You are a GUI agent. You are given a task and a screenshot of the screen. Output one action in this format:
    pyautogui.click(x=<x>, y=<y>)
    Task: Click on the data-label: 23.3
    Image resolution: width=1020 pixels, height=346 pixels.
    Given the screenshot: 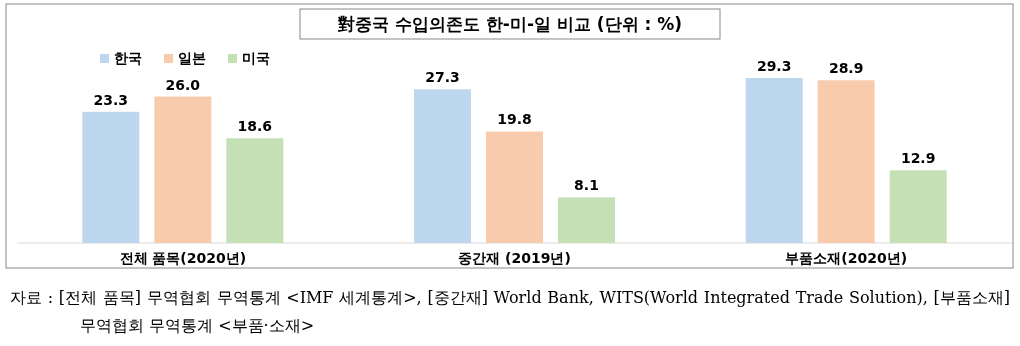 What is the action you would take?
    pyautogui.click(x=111, y=99)
    